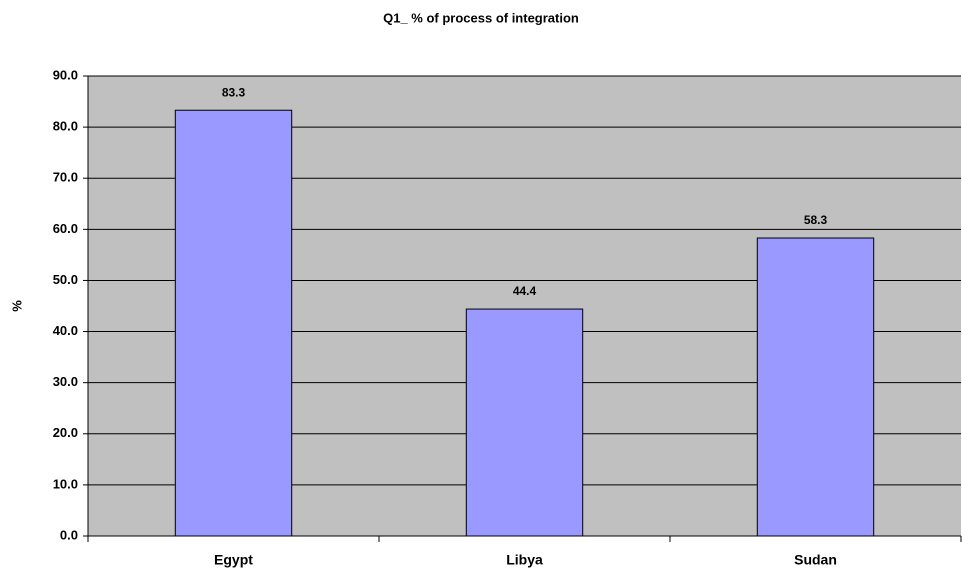  I want to click on data-label: 58.3, so click(816, 220).